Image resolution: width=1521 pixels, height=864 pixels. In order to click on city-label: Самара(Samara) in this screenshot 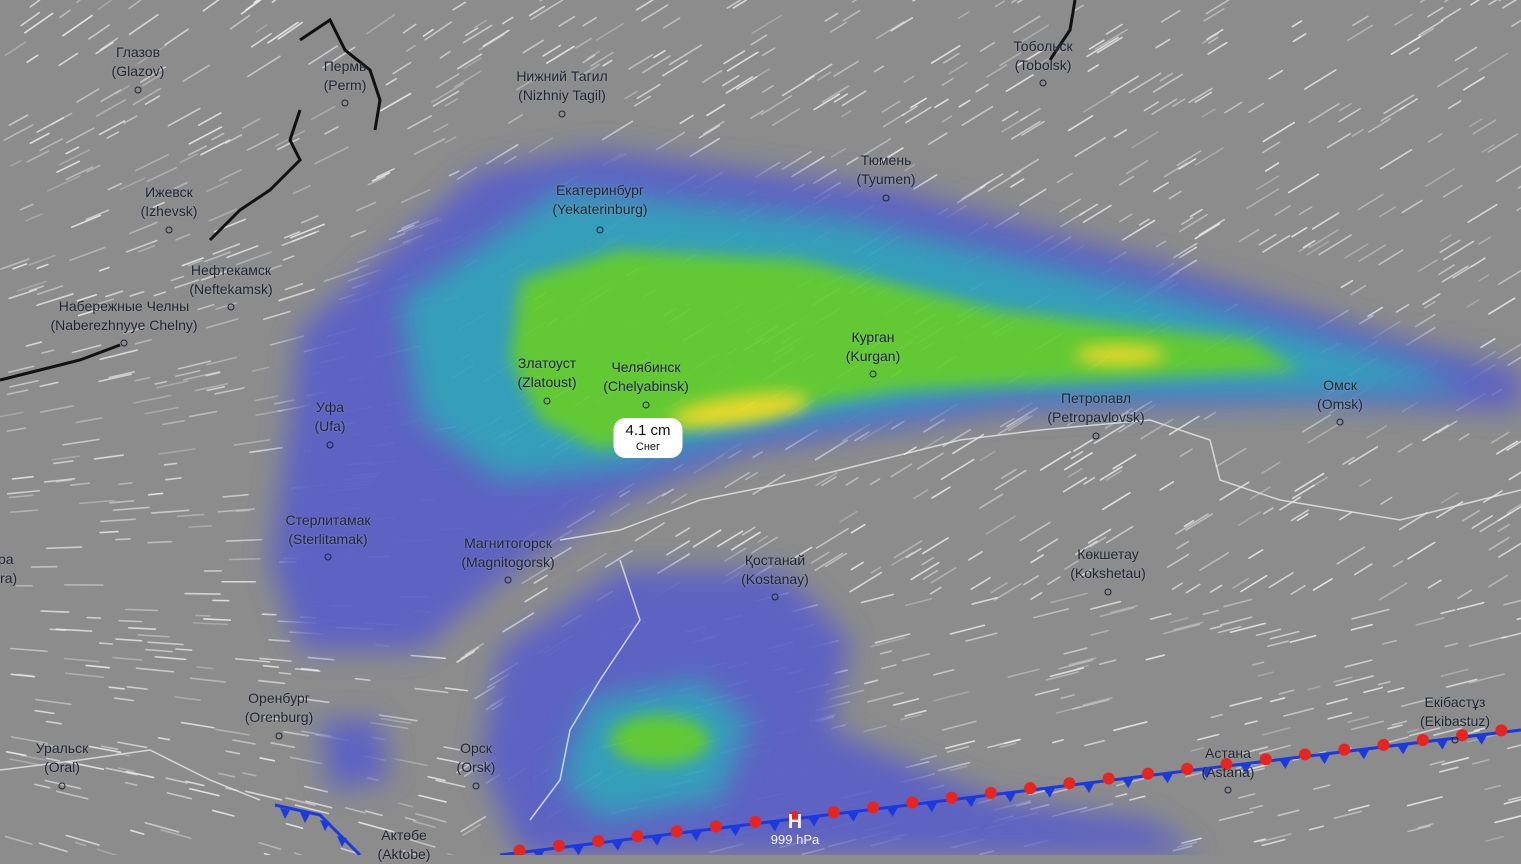, I will do `click(8, 569)`.